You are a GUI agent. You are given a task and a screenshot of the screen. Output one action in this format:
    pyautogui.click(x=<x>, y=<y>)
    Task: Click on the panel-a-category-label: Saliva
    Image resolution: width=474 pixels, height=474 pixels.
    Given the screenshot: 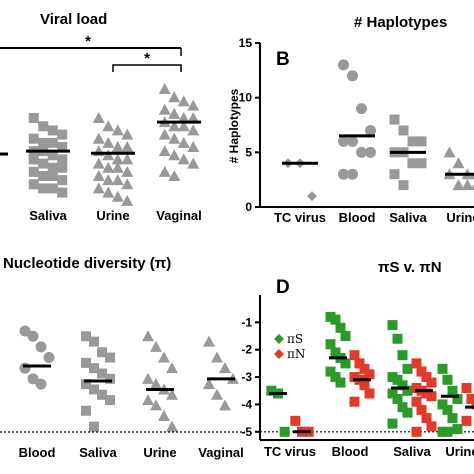 What is the action you would take?
    pyautogui.click(x=48, y=215)
    